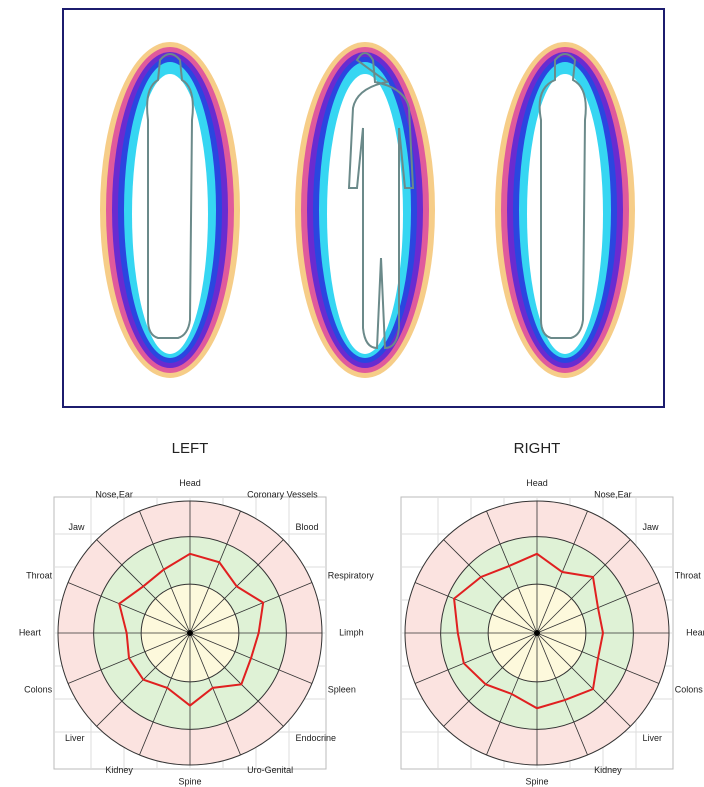  What do you see at coordinates (351, 632) in the screenshot?
I see `category-label: Limph` at bounding box center [351, 632].